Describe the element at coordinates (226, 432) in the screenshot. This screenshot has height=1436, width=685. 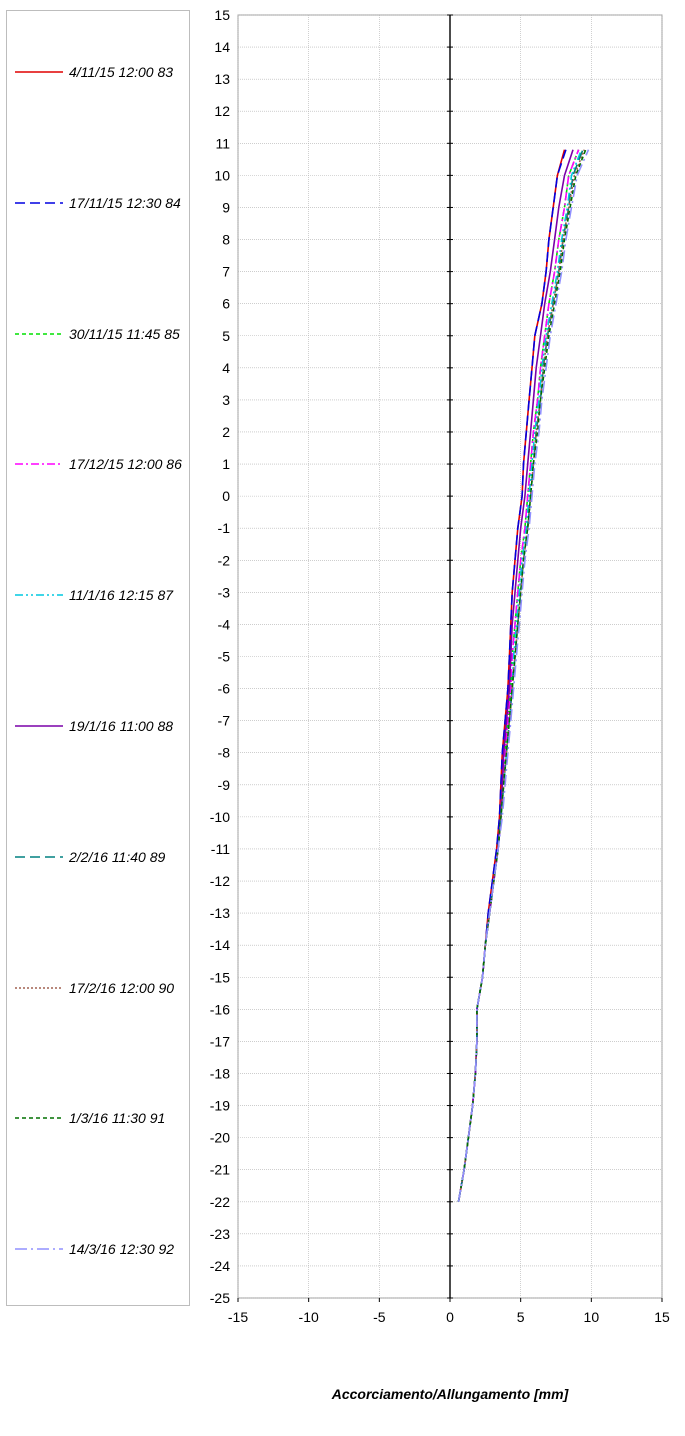
I see `y-tick-label: 2` at that location.